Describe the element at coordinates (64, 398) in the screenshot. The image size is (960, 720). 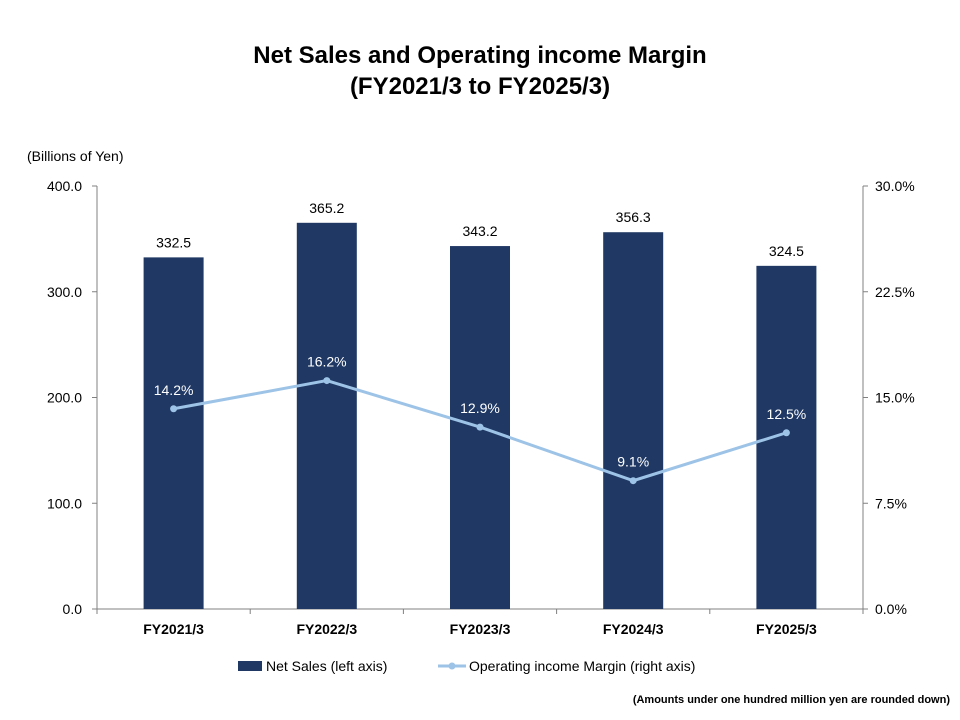
I see `left-axis-tick-label: 200.0` at that location.